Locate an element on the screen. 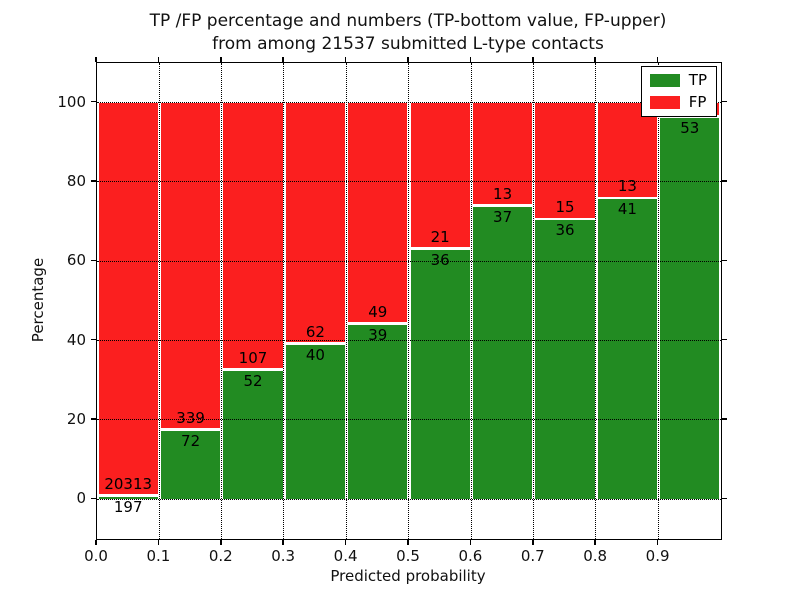 This screenshot has width=800, height=600. tp-count-label: 197 is located at coordinates (128, 506).